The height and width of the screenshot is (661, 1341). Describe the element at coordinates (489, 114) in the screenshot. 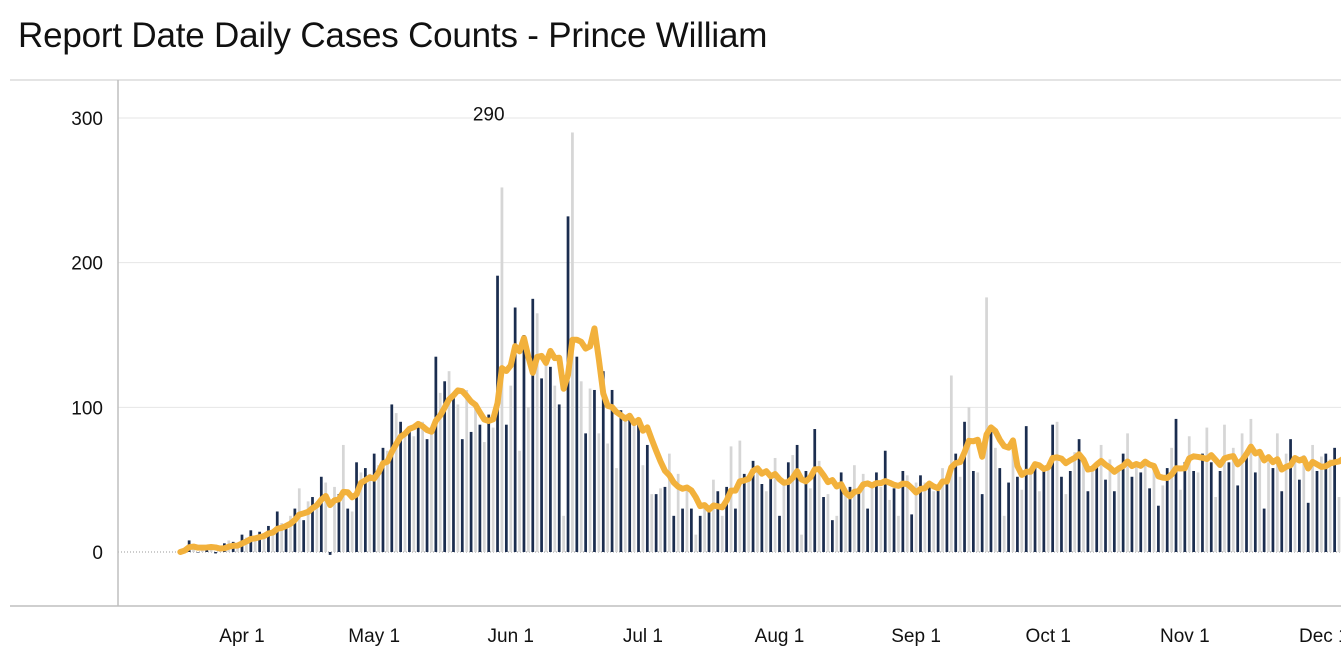

I see `data-labels: 290` at that location.